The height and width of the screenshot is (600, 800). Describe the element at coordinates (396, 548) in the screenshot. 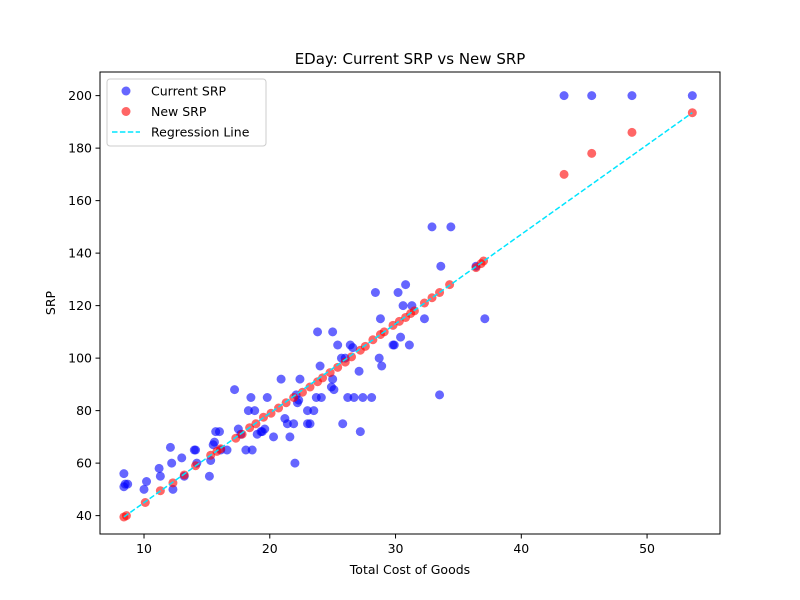

I see `x-tick-label: 30` at that location.